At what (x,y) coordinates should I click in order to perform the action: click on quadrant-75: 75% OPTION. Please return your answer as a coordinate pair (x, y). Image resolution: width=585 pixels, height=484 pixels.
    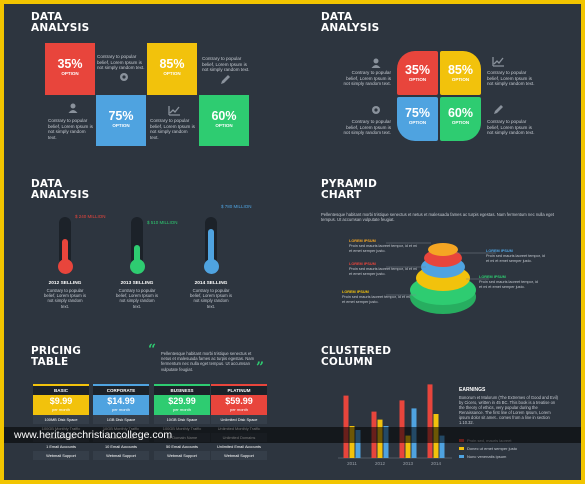
    Looking at the image, I should click on (417, 119).